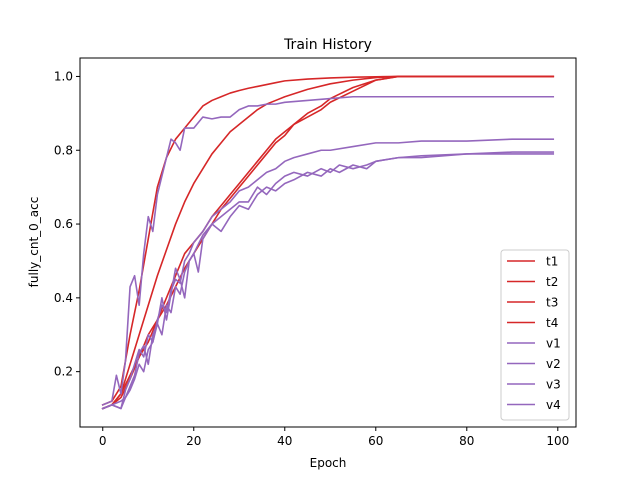  What do you see at coordinates (466, 441) in the screenshot?
I see `x-tick-label: 80` at bounding box center [466, 441].